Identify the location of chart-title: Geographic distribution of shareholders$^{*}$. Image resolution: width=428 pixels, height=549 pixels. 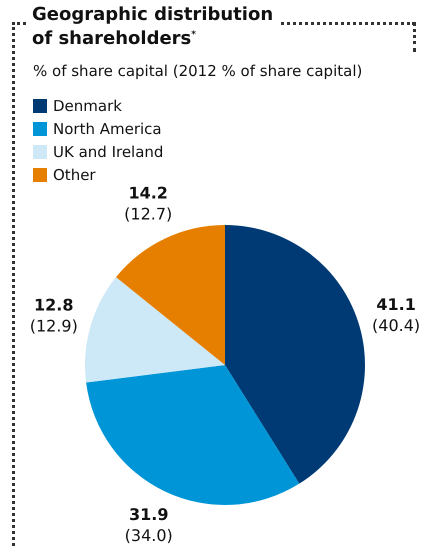
(154, 26).